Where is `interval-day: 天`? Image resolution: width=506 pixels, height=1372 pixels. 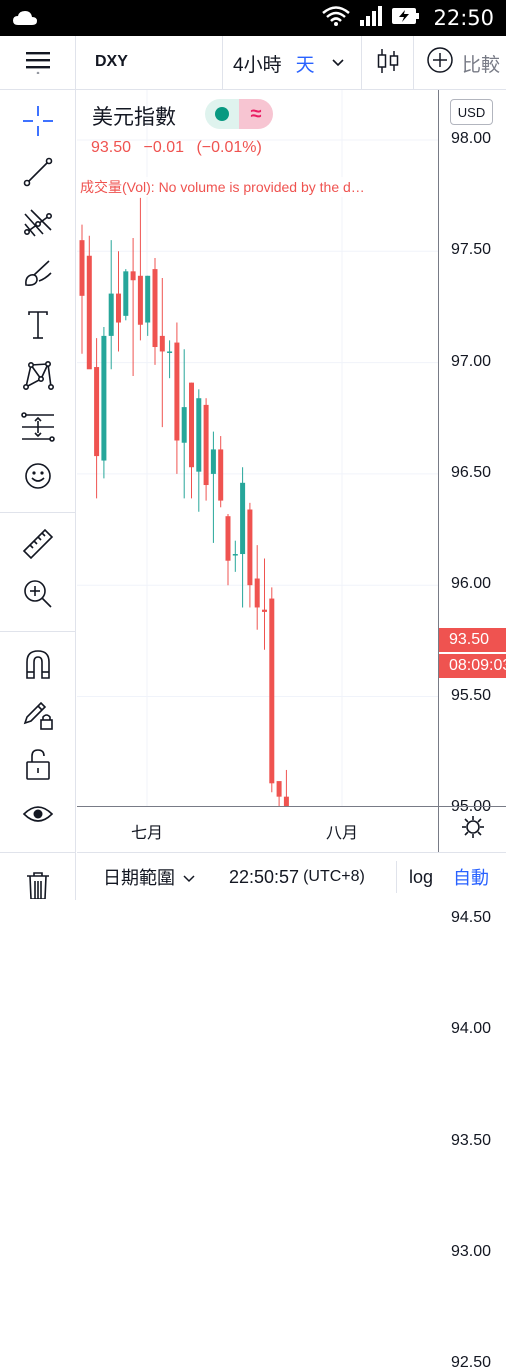
interval-day: 天 is located at coordinates (305, 65).